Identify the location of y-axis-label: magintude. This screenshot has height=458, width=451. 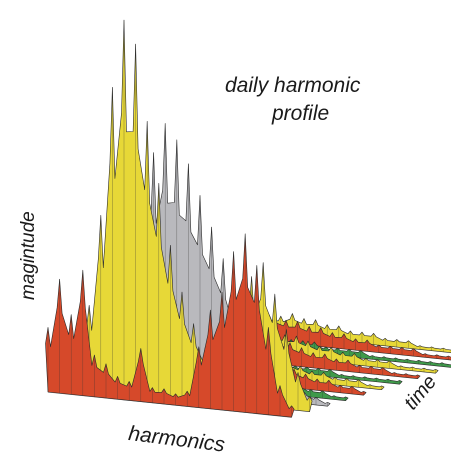
(29, 255).